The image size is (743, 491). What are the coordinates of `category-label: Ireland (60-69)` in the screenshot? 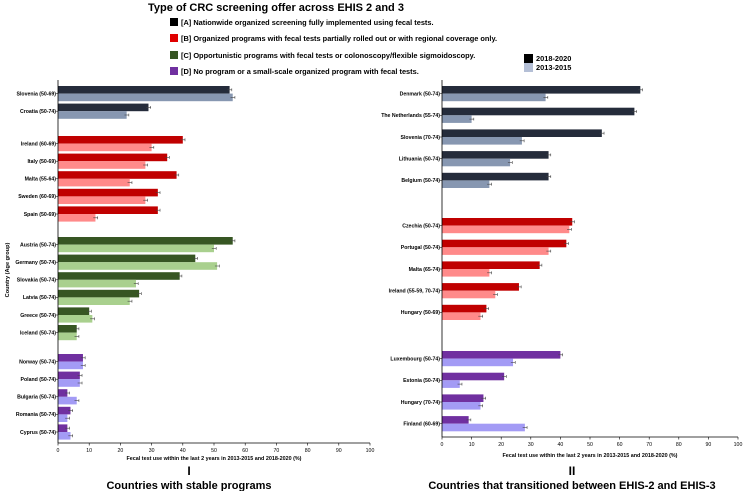 It's located at (38, 144).